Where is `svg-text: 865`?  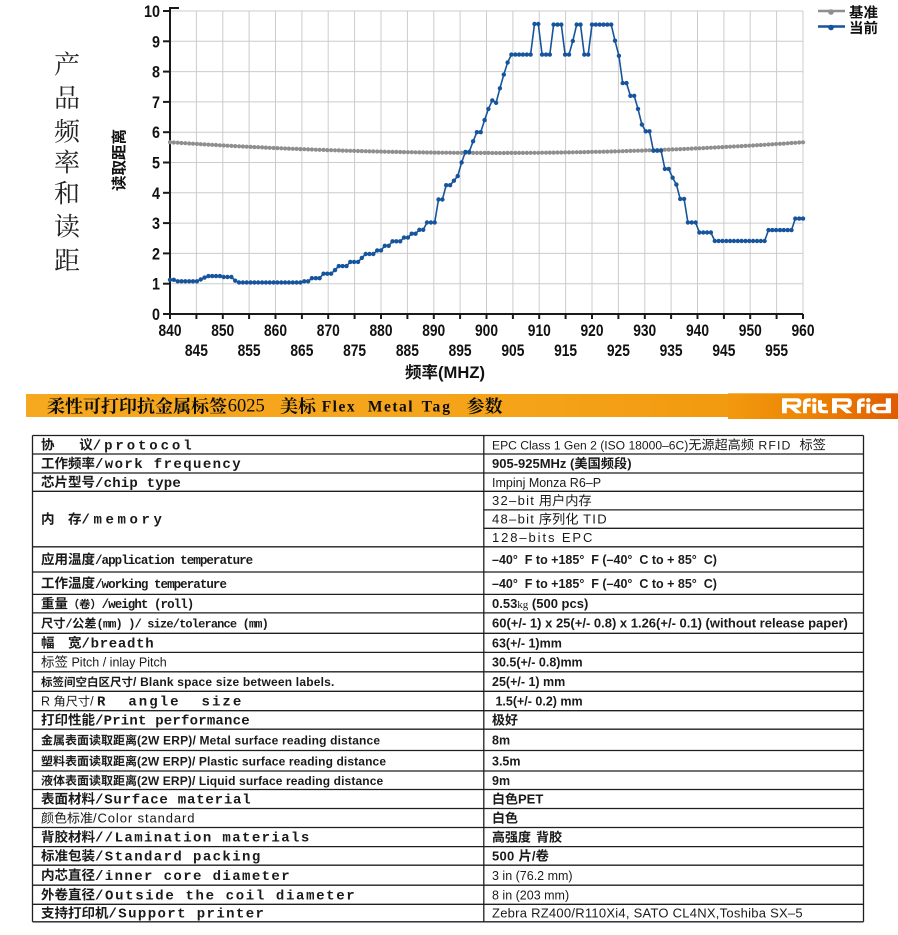 svg-text: 865 is located at coordinates (301, 350).